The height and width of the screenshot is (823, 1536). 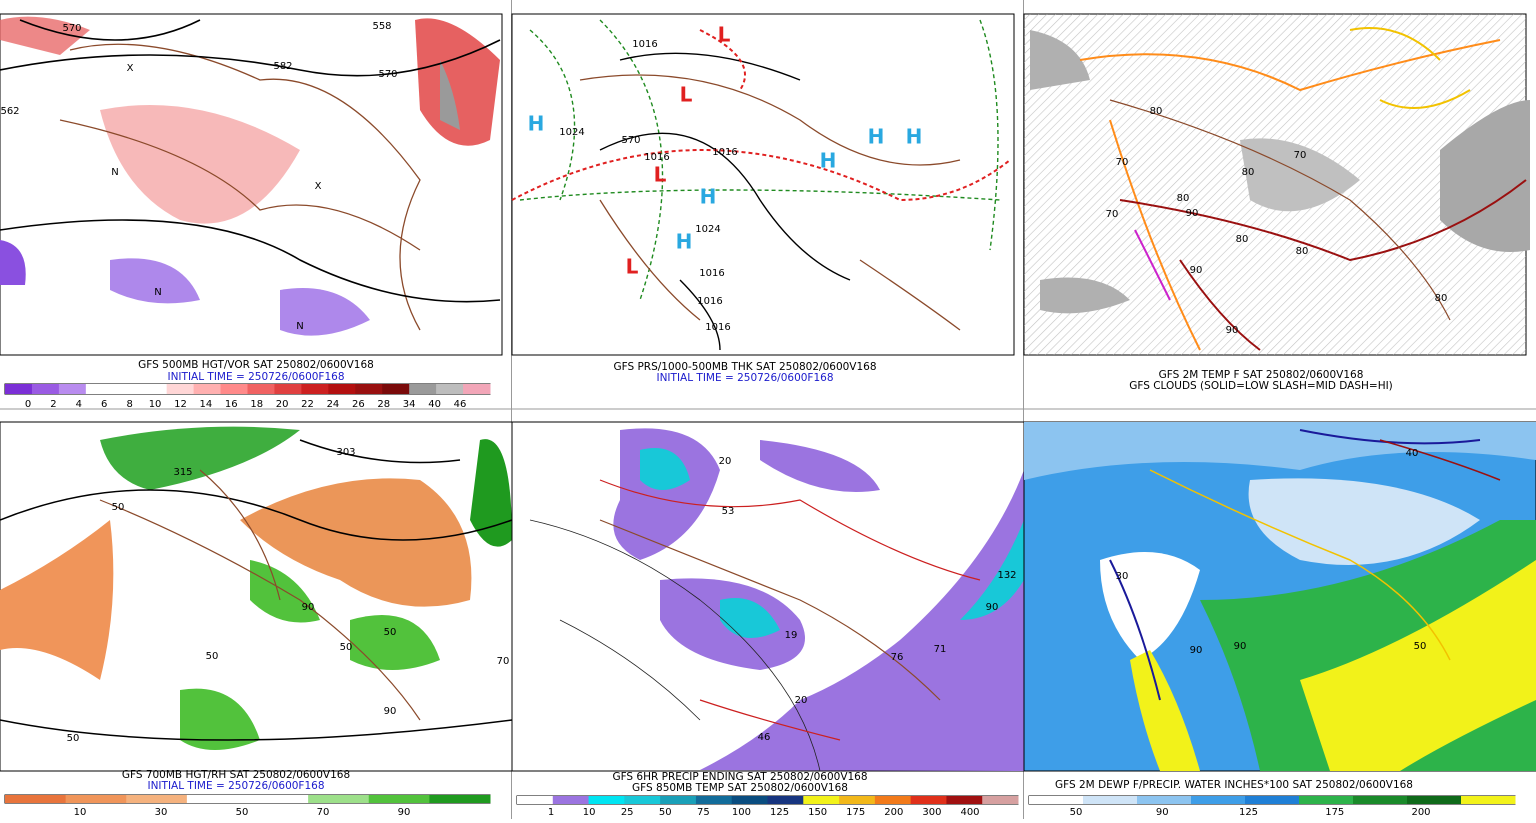 What do you see at coordinates (931, 812) in the screenshot?
I see `colorbar-label: 300` at bounding box center [931, 812].